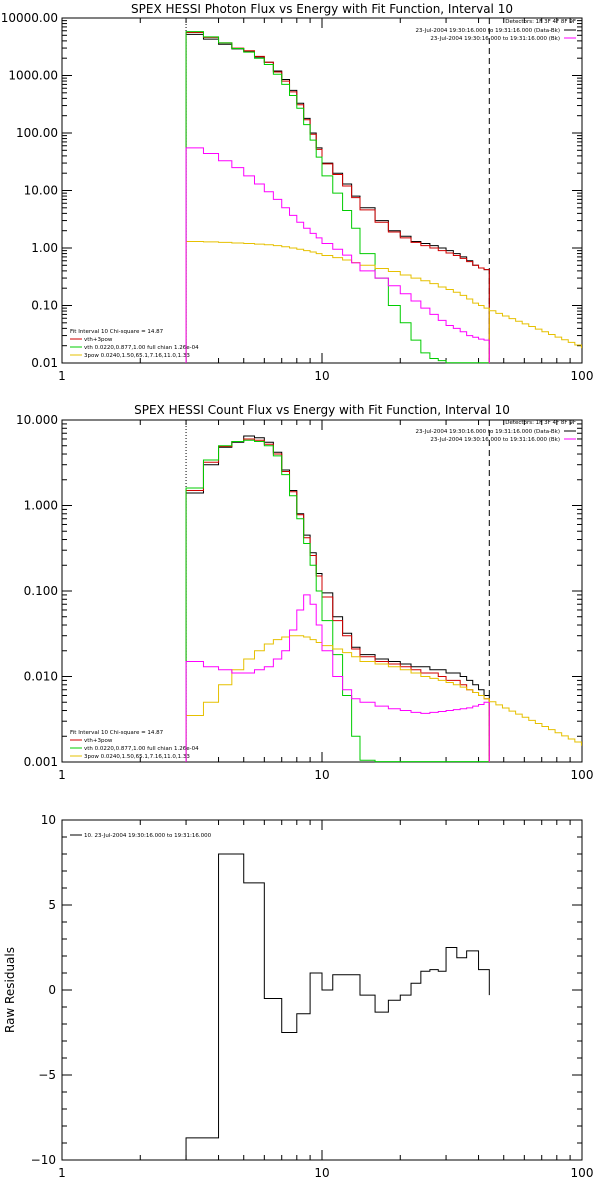 The image size is (600, 1204). I want to click on photon-ytick-label: 10.00, so click(41, 191).